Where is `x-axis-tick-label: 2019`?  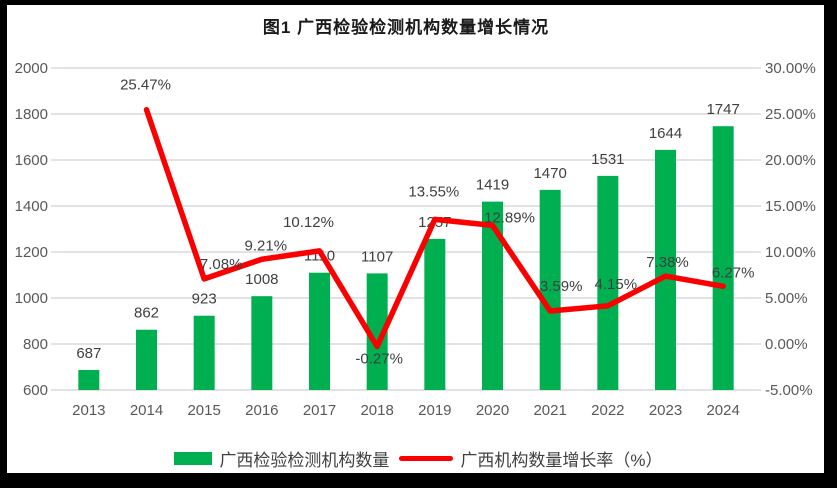 x-axis-tick-label: 2019 is located at coordinates (434, 410).